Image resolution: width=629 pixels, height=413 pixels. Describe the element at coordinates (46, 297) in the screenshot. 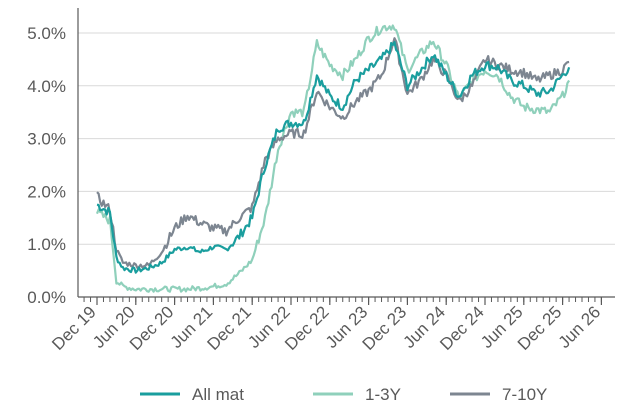

I see `y-tick-label: 0.0%` at that location.